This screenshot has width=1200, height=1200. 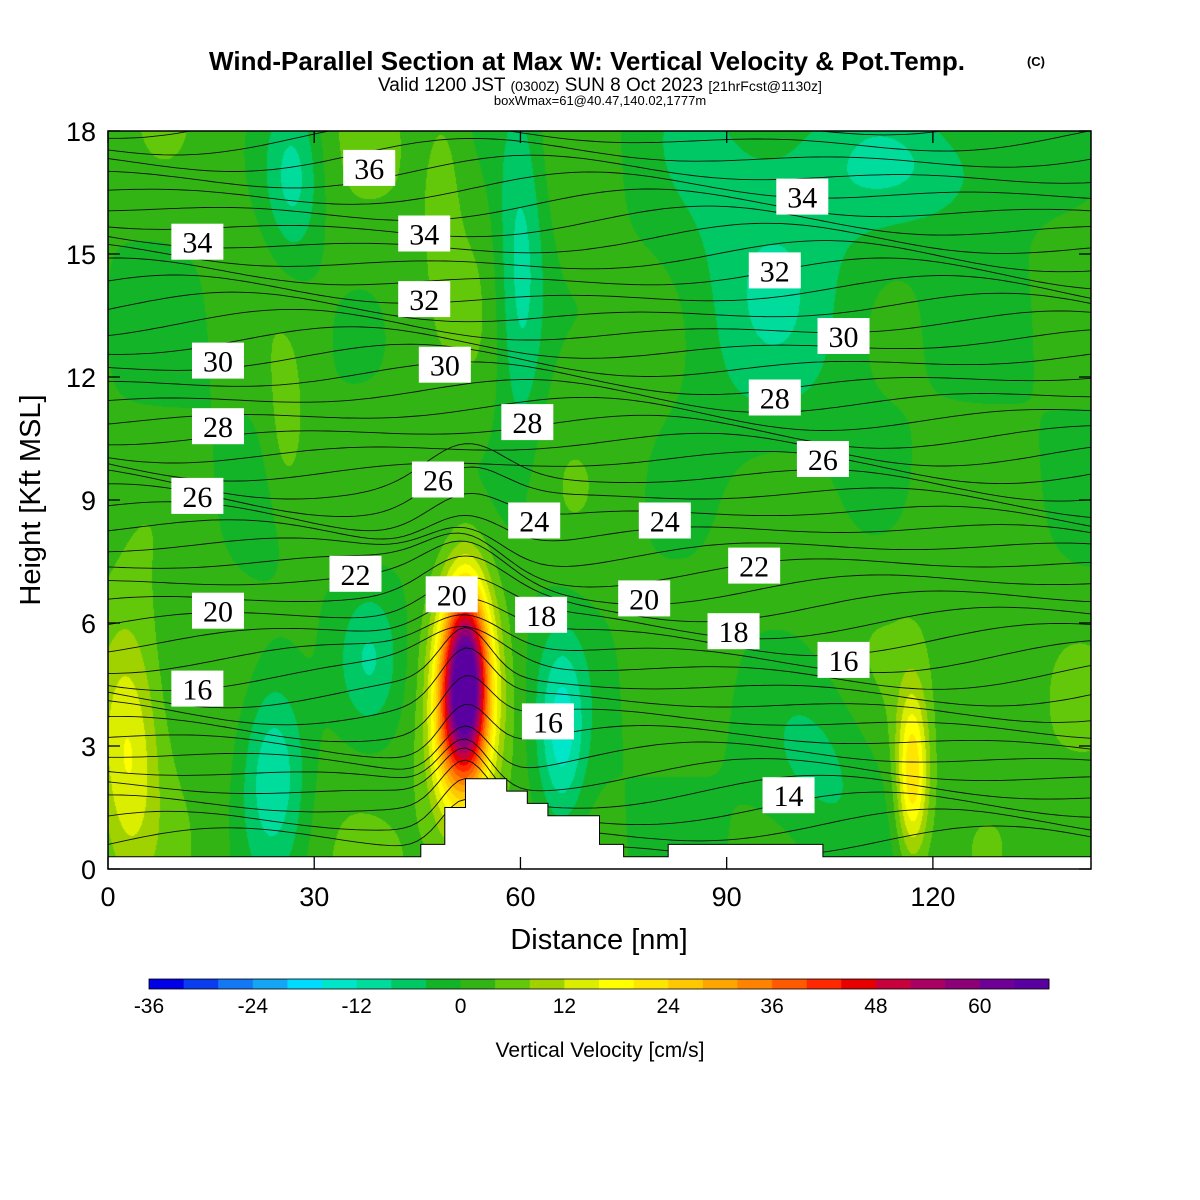 What do you see at coordinates (534, 522) in the screenshot?
I see `svg-text: 24` at bounding box center [534, 522].